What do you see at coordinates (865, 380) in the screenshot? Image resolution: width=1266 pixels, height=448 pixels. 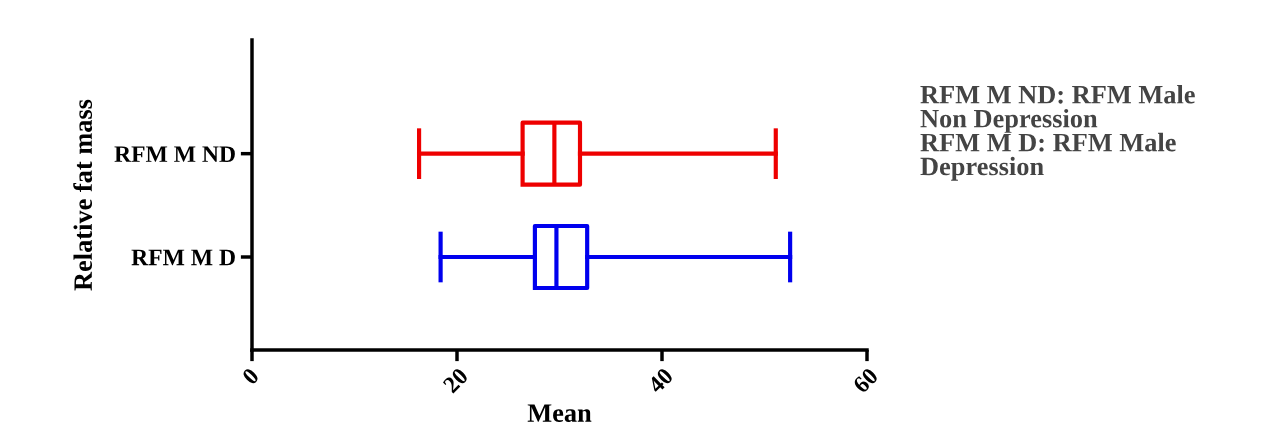 I see `x-tick-label: 60` at bounding box center [865, 380].